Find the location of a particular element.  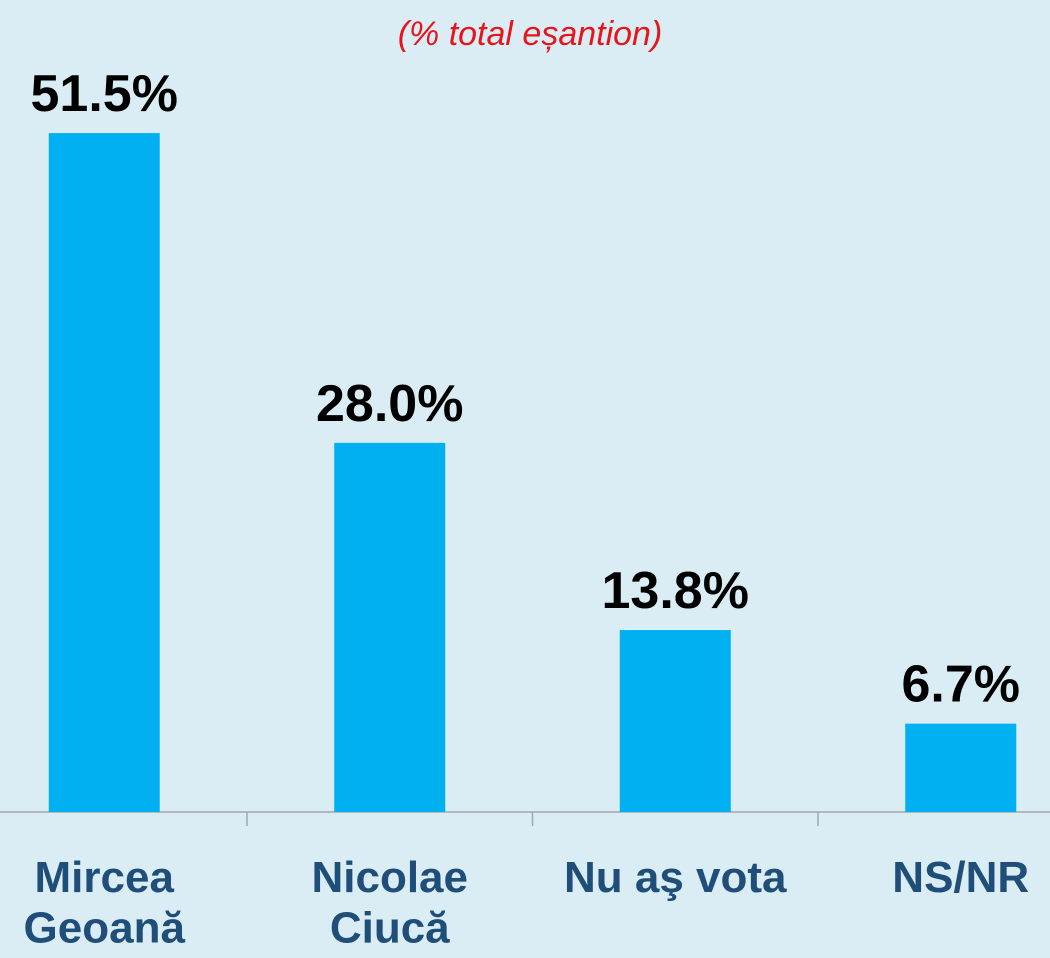

x-tick-label: Nicolae Ciucă is located at coordinates (389, 903).